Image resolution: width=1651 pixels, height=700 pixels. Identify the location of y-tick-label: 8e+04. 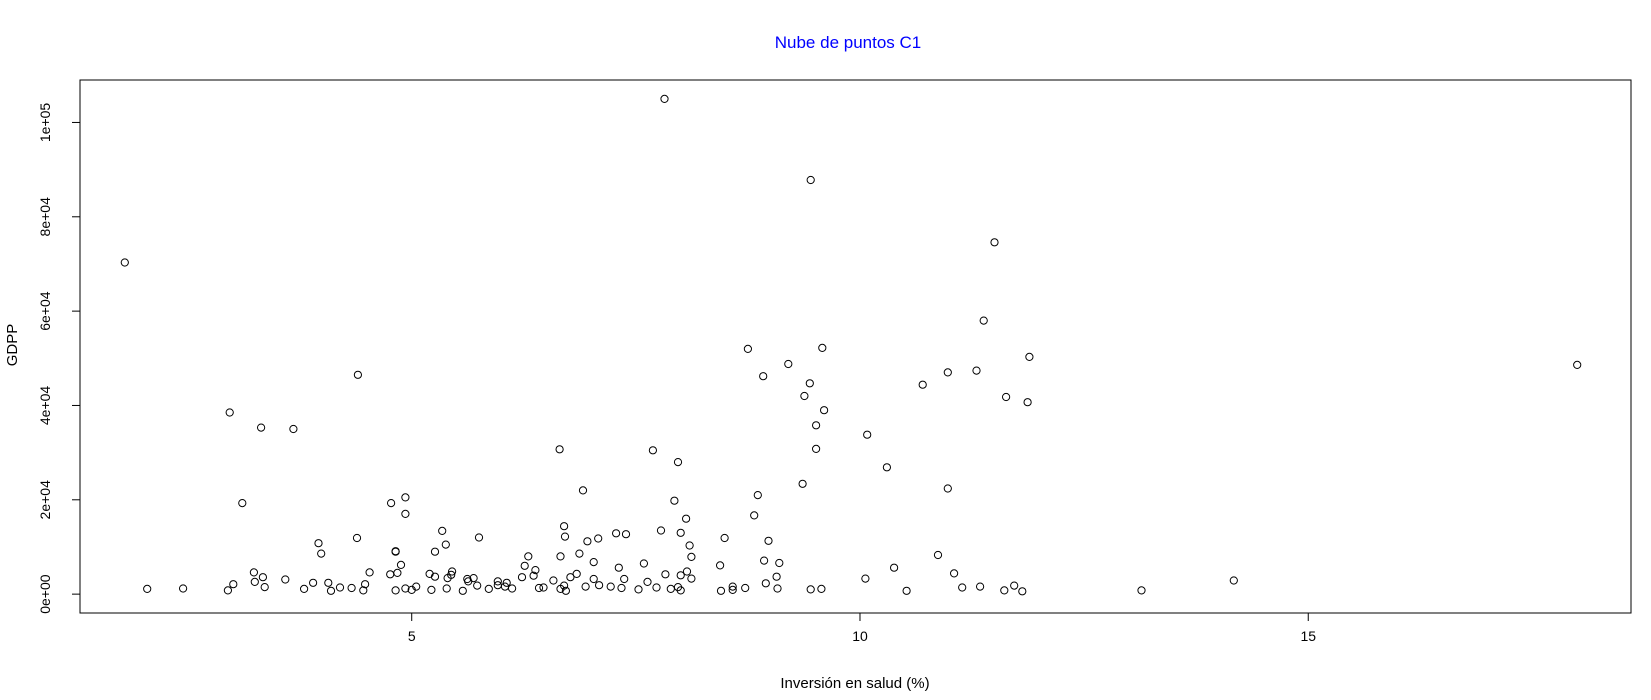
(45, 217).